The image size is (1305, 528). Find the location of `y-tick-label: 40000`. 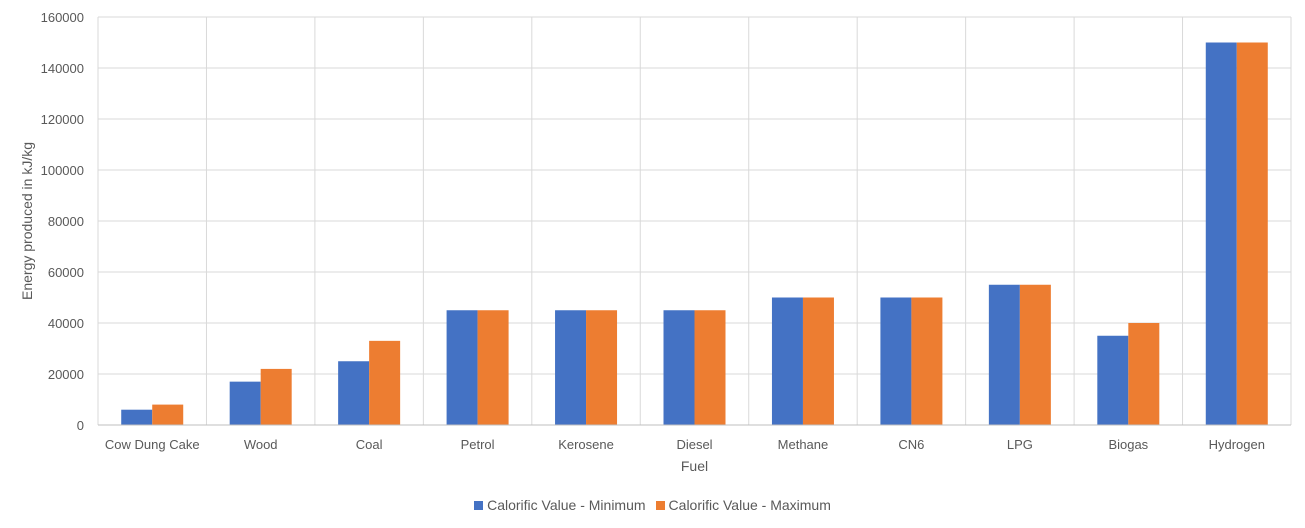

y-tick-label: 40000 is located at coordinates (66, 323).